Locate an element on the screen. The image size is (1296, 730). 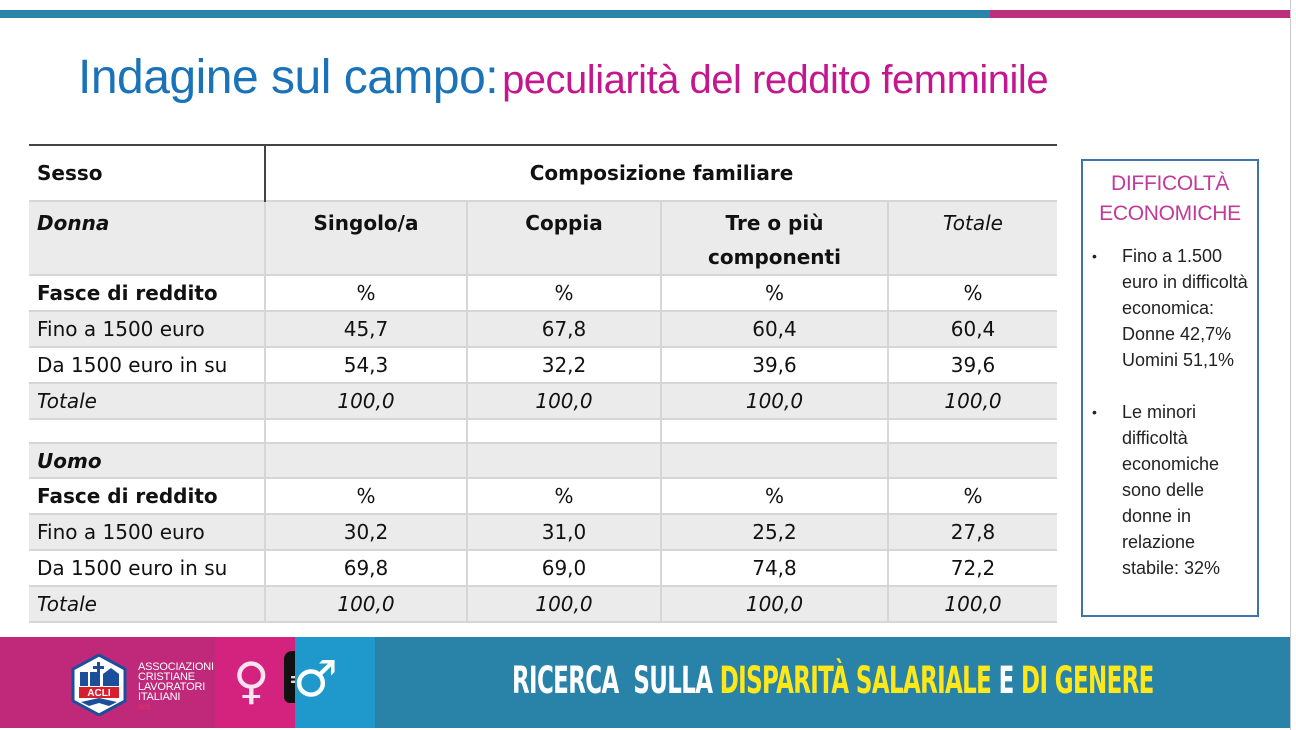
header-composizione: Composizione familiare is located at coordinates (661, 172).